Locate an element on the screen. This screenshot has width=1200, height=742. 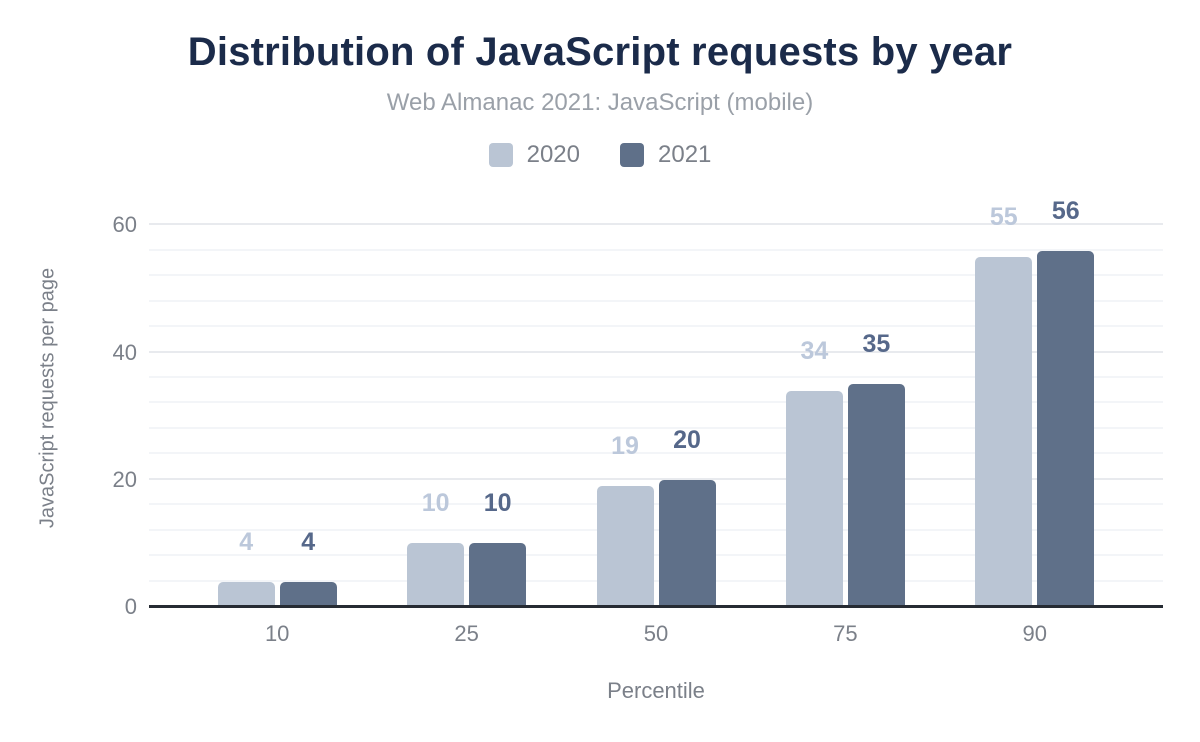
bar-2021-p50 is located at coordinates (687, 543).